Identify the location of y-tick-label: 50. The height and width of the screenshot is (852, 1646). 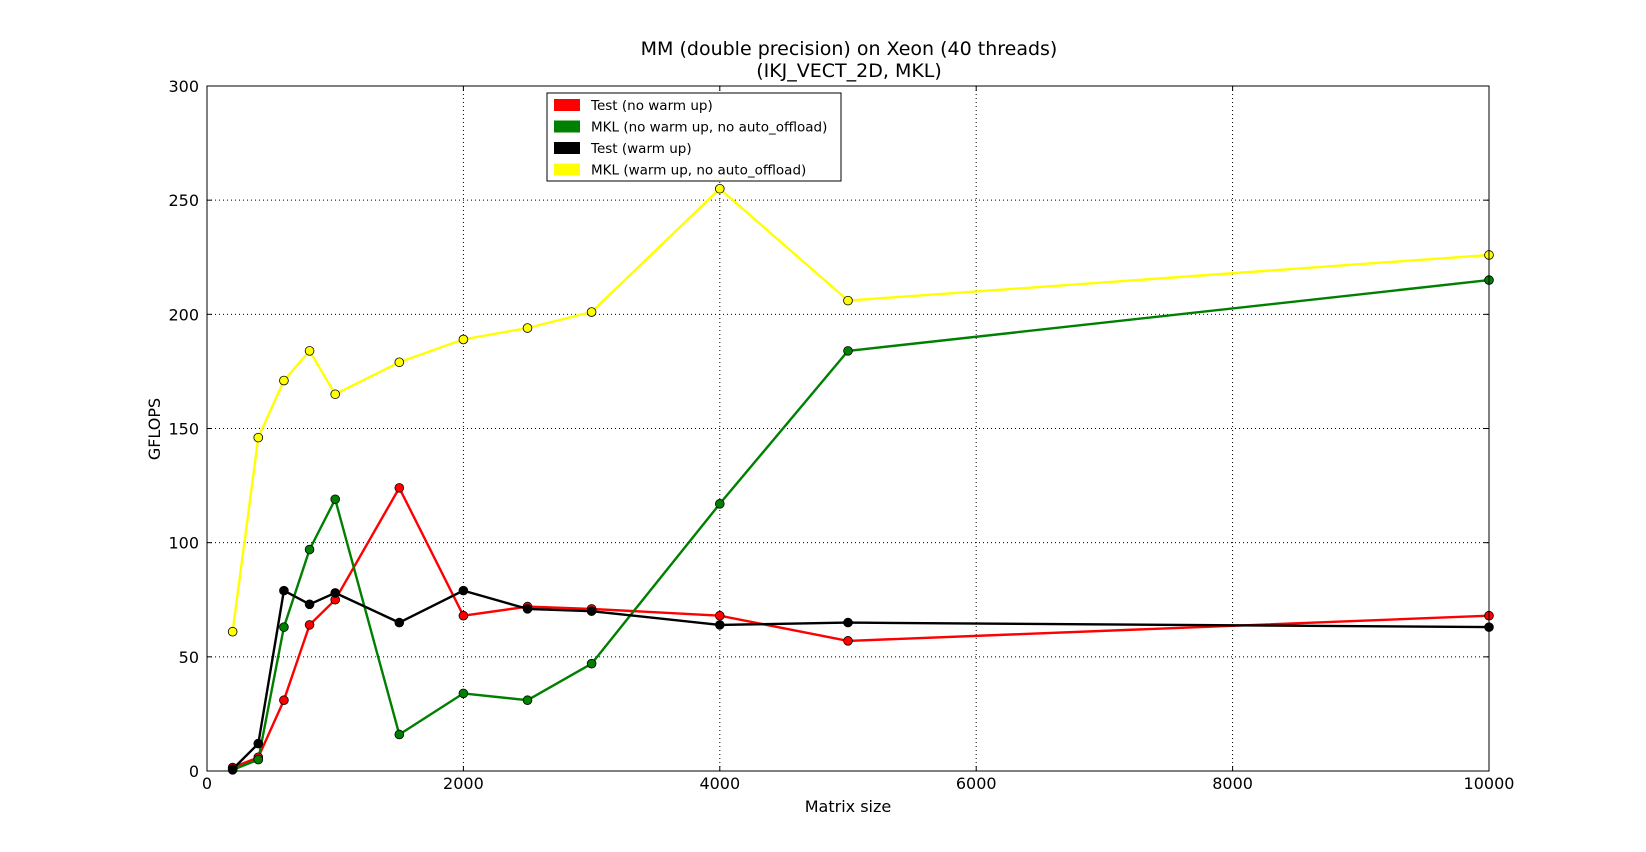
(189, 657).